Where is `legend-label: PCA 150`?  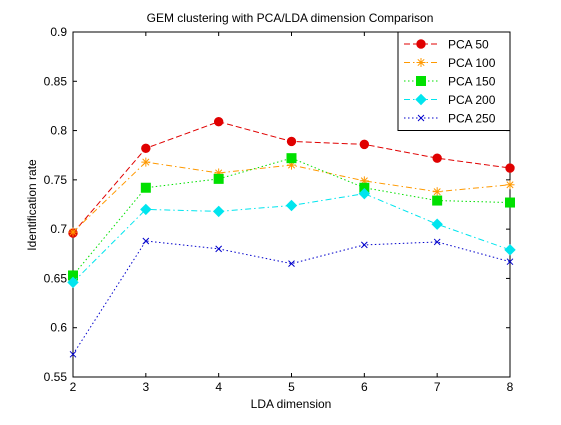 legend-label: PCA 150 is located at coordinates (472, 82).